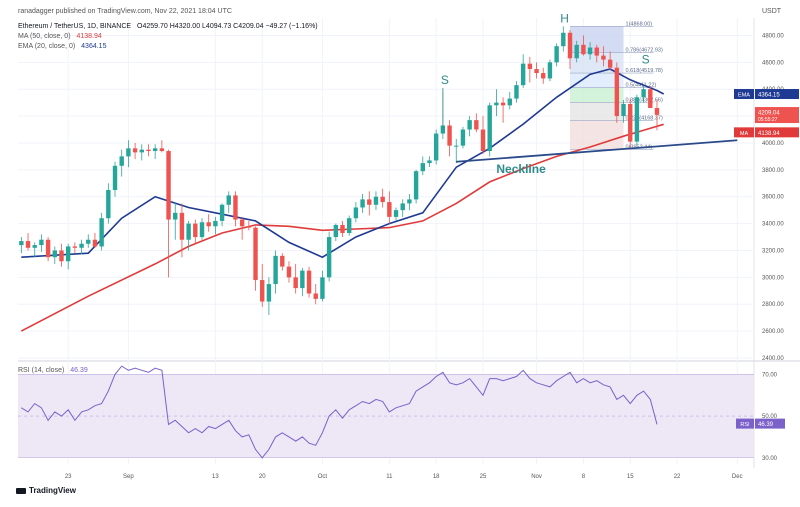 This screenshot has height=507, width=800. Describe the element at coordinates (436, 477) in the screenshot. I see `time-tick-label: 18` at that location.